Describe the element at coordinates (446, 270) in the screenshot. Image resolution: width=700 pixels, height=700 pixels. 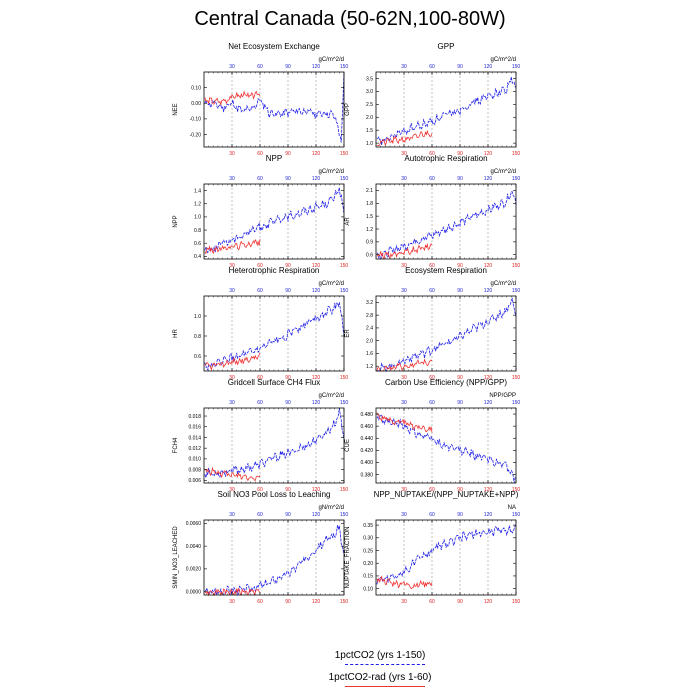
I see `chart-title: Ecosystem Respiration` at that location.